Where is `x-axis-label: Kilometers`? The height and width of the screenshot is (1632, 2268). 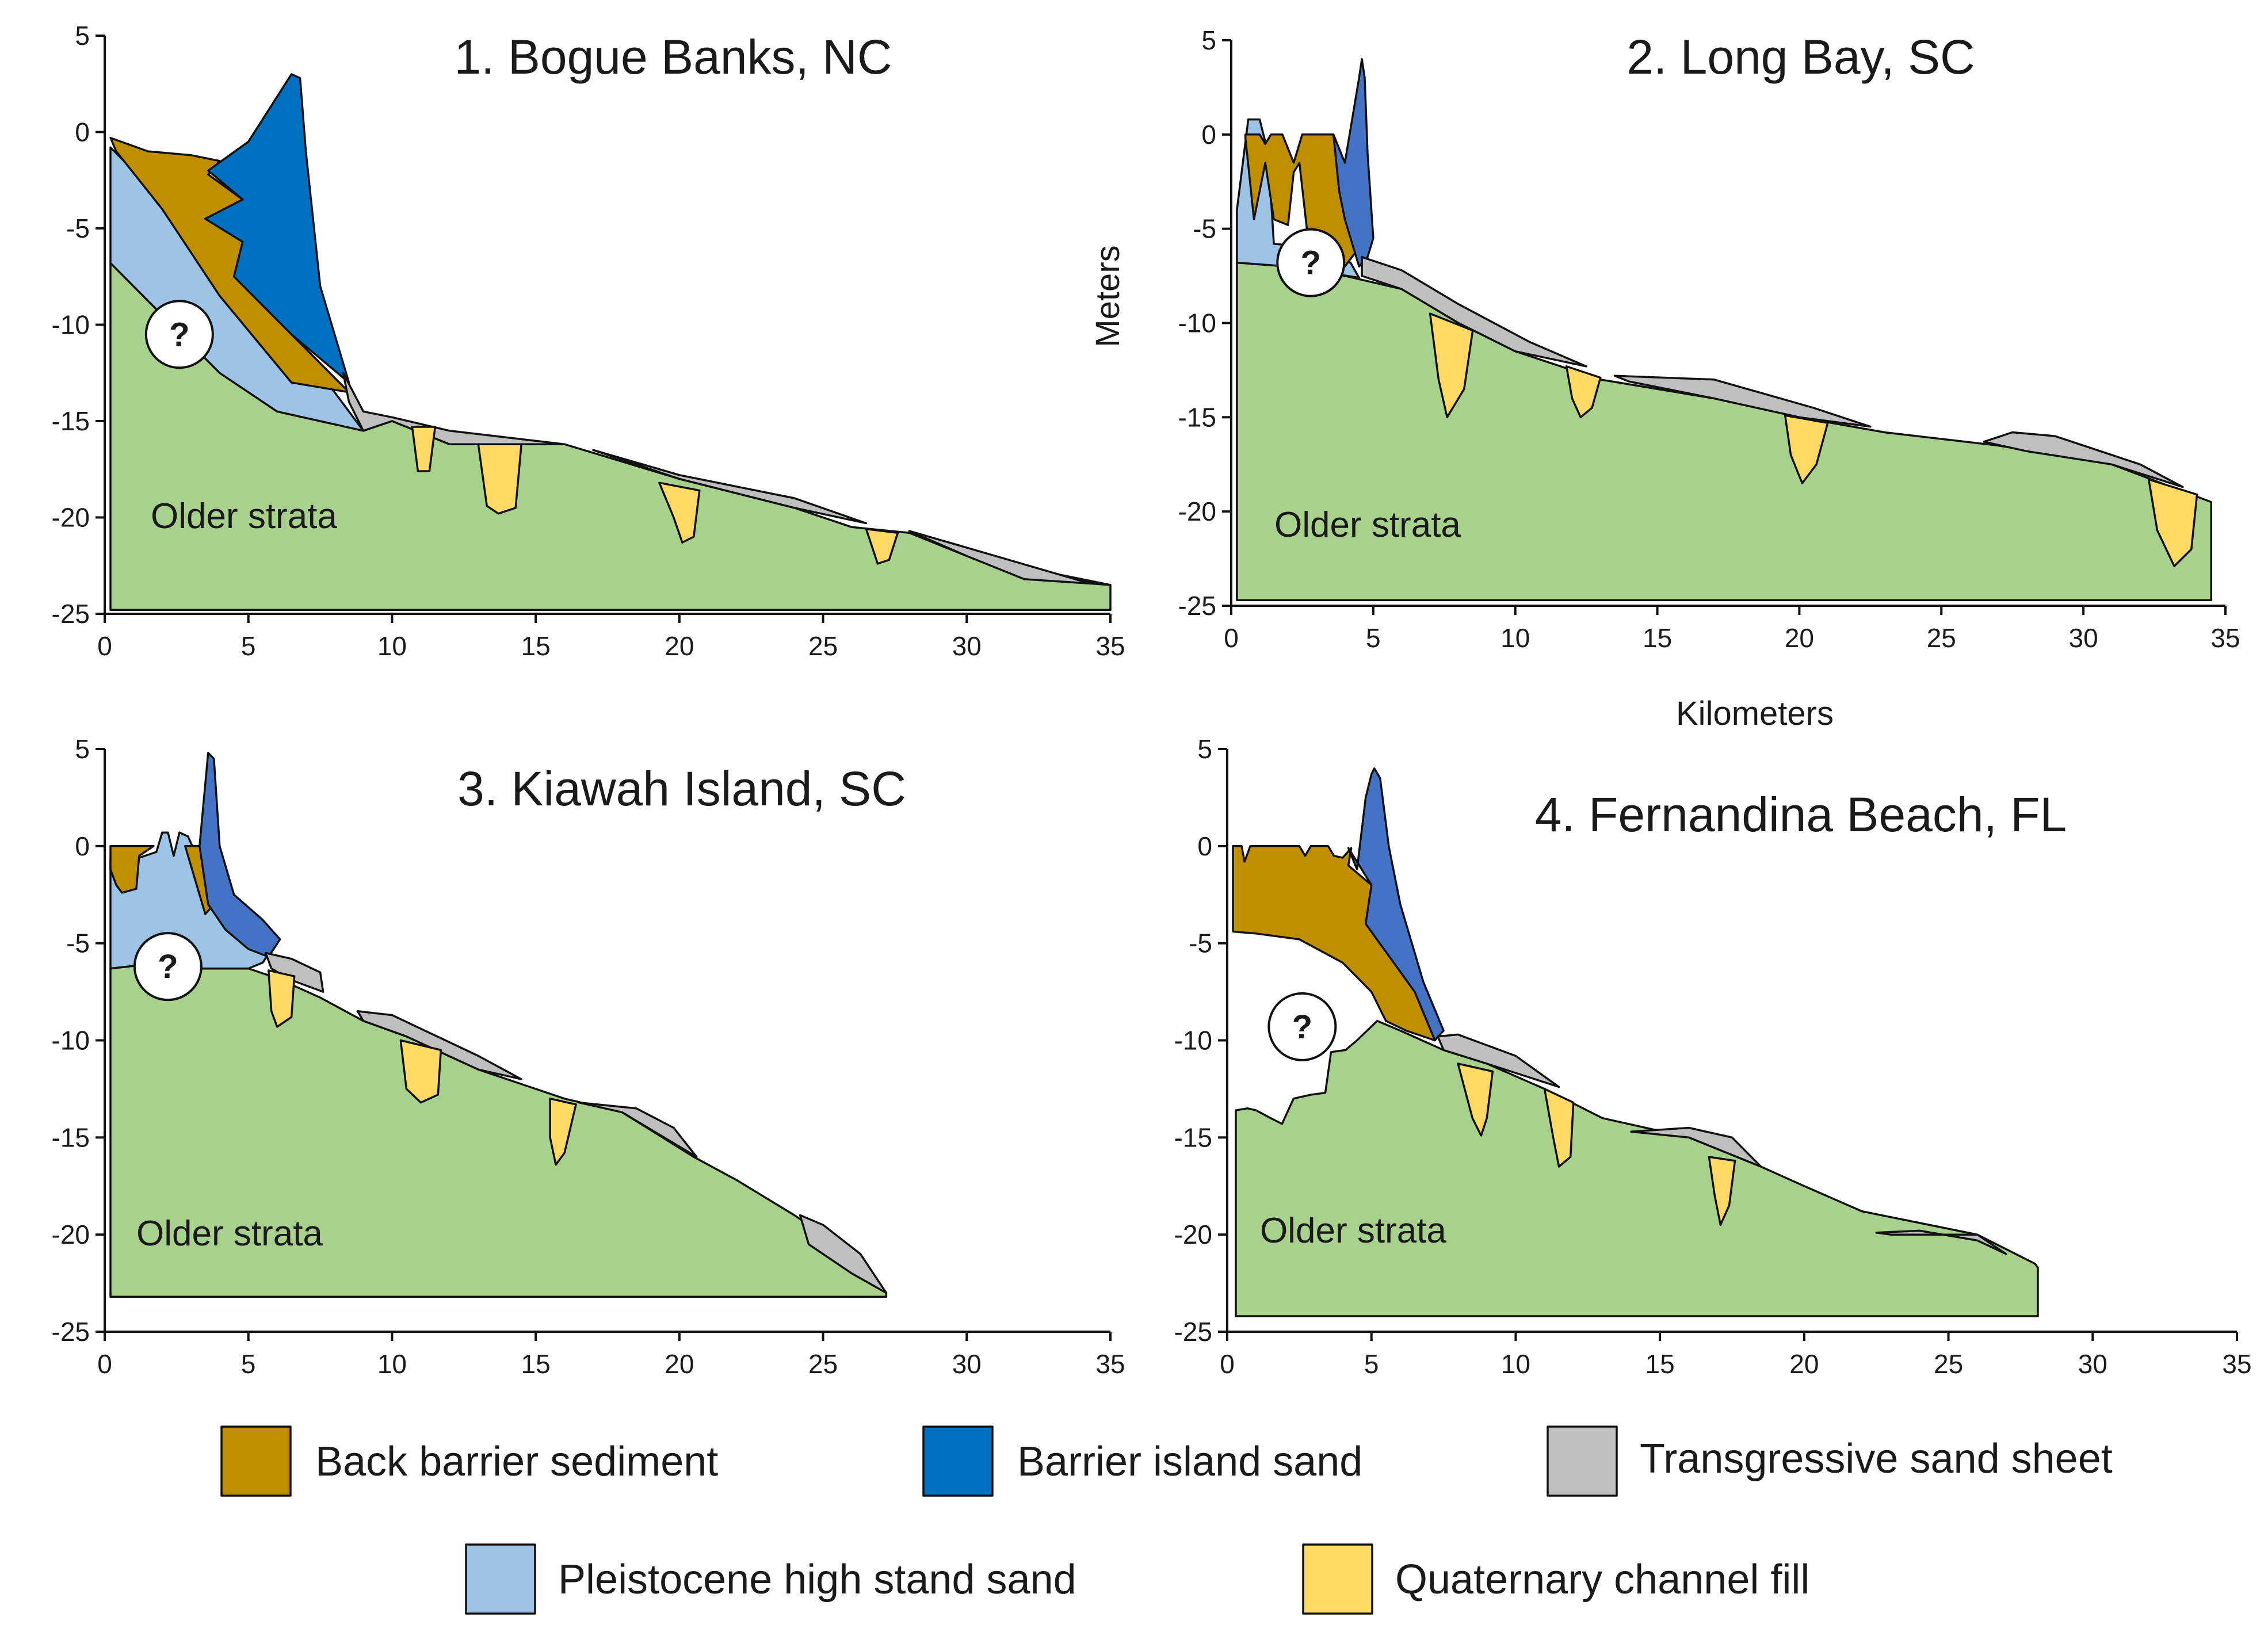
x-axis-label: Kilometers is located at coordinates (1755, 713).